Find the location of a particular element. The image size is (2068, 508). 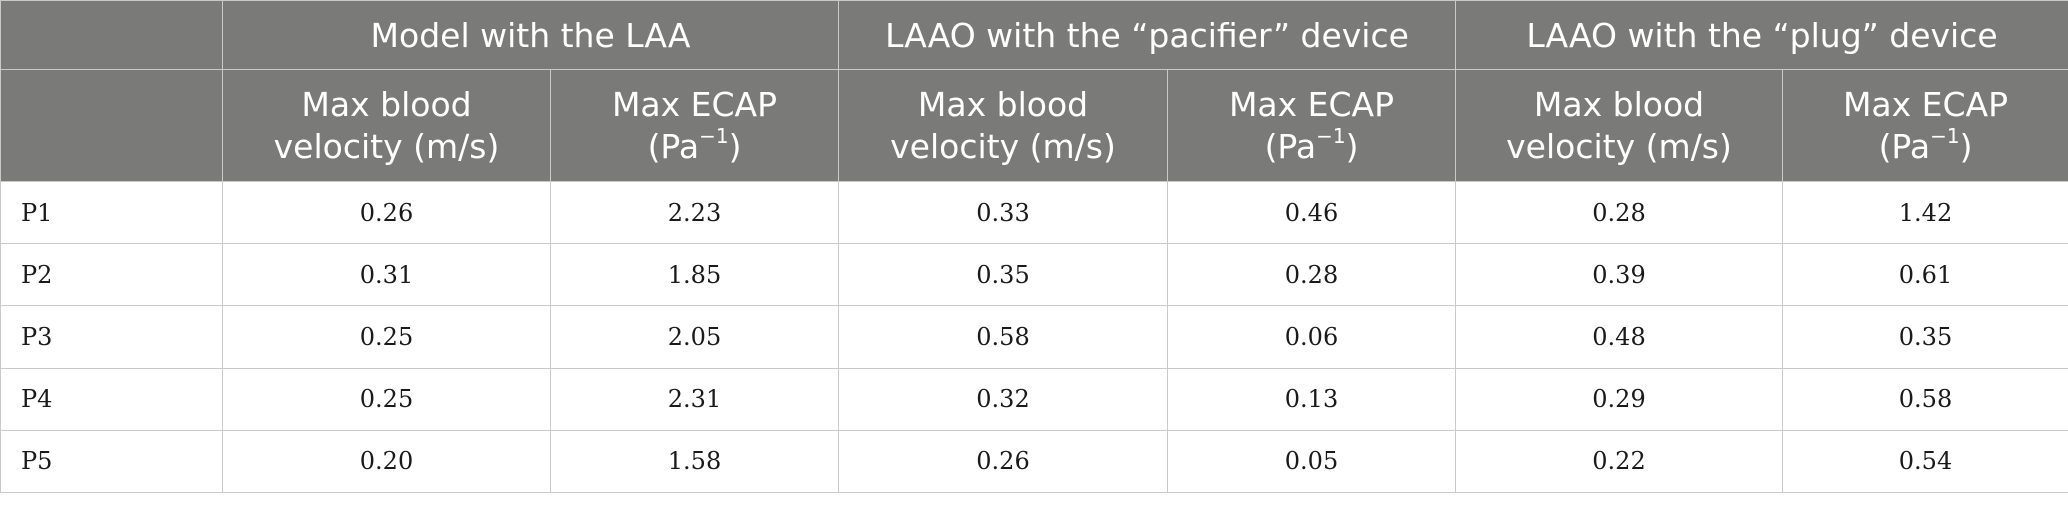

sub-header-pacifier-velocity: Max blood velocity (m/s) is located at coordinates (1003, 125).